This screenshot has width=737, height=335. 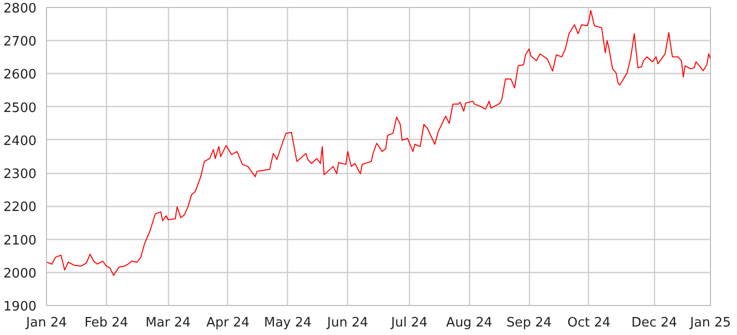 What do you see at coordinates (409, 323) in the screenshot?
I see `x-tick-label: Jul 24` at bounding box center [409, 323].